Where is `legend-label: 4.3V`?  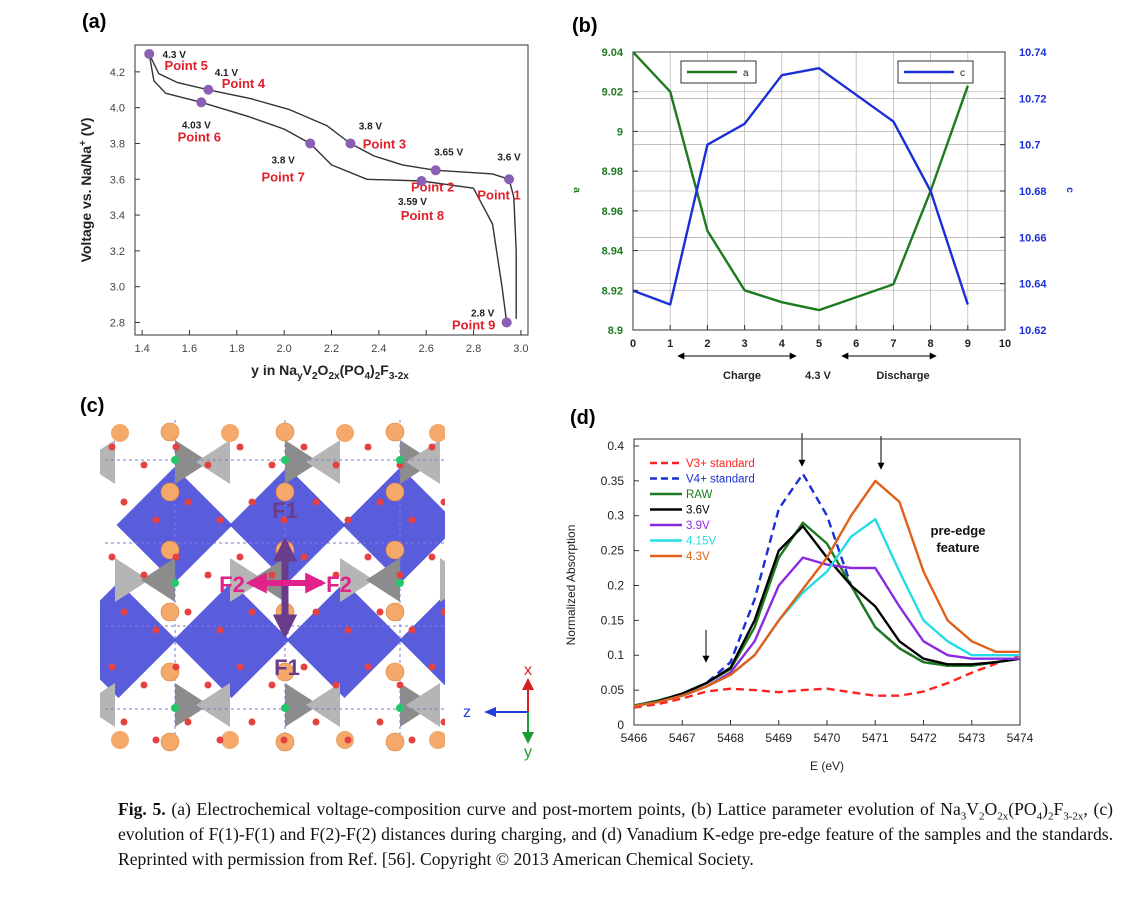
legend-label: 4.3V is located at coordinates (698, 557).